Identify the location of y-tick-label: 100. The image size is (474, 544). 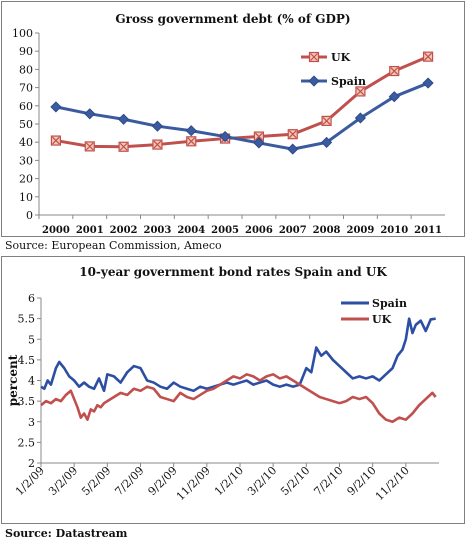
(22, 33).